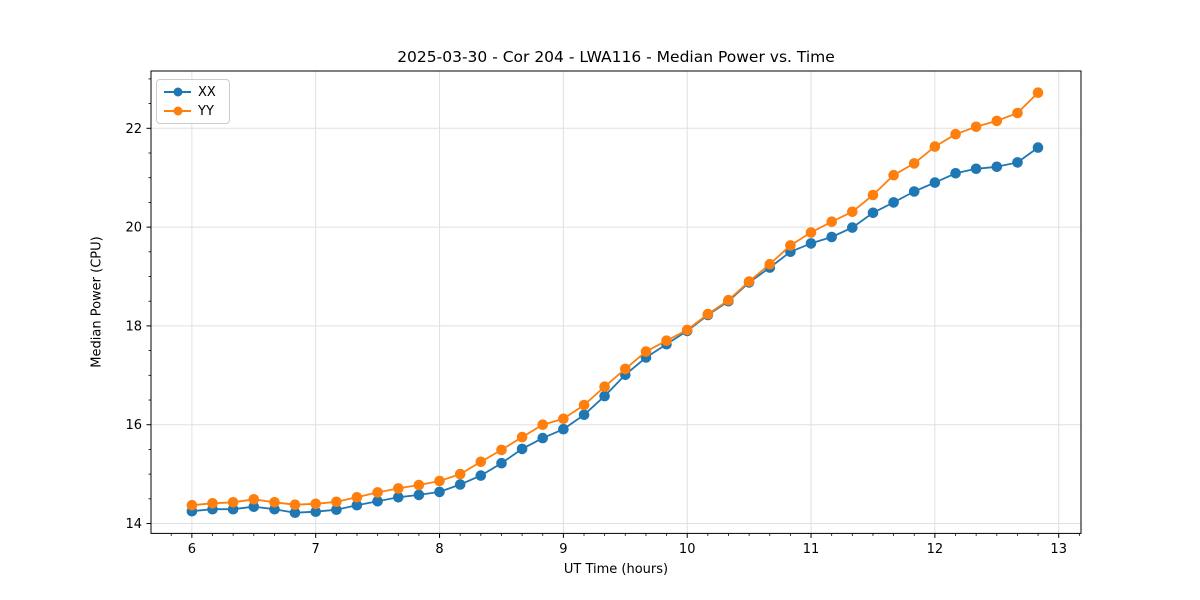 The image size is (1200, 600). I want to click on y-tick-label: 14, so click(133, 524).